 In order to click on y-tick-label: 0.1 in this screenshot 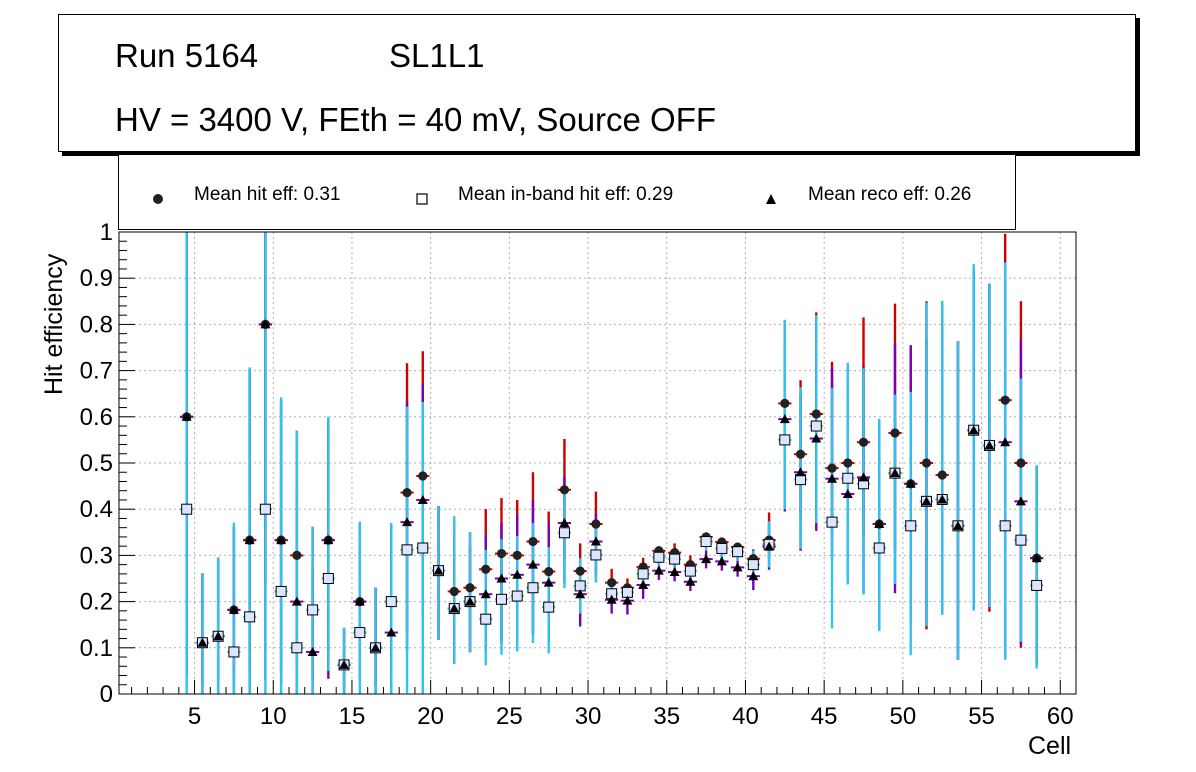, I will do `click(96, 648)`.